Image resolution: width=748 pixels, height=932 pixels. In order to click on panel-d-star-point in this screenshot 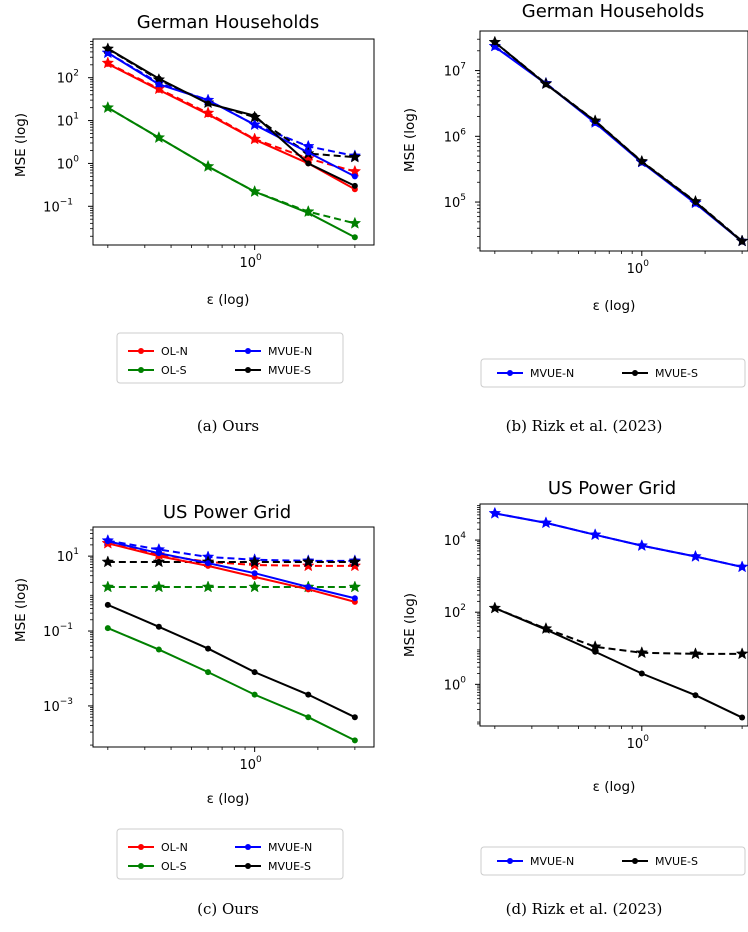, I will do `click(741, 653)`.